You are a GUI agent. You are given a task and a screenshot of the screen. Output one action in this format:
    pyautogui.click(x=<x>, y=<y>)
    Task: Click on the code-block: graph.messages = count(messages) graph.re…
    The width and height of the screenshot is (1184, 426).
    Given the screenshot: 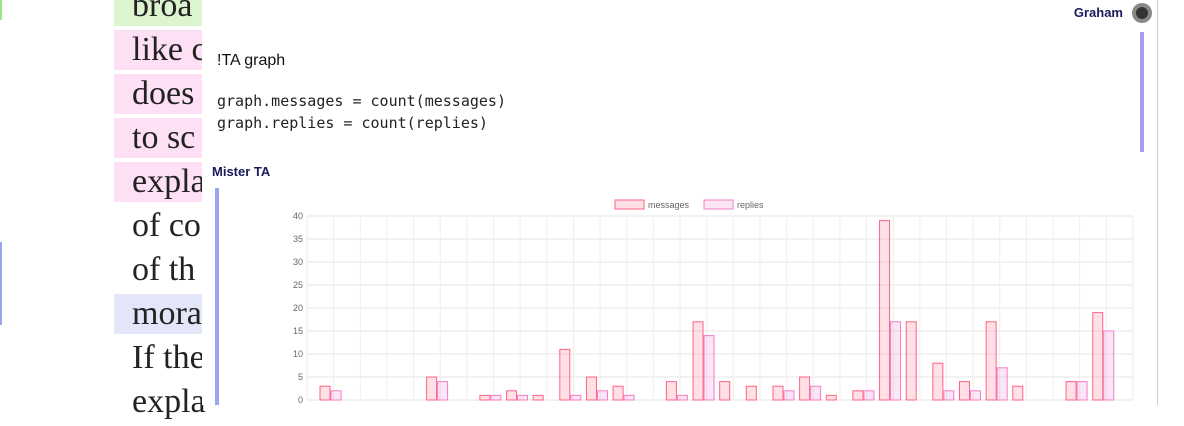 What is the action you would take?
    pyautogui.click(x=361, y=112)
    